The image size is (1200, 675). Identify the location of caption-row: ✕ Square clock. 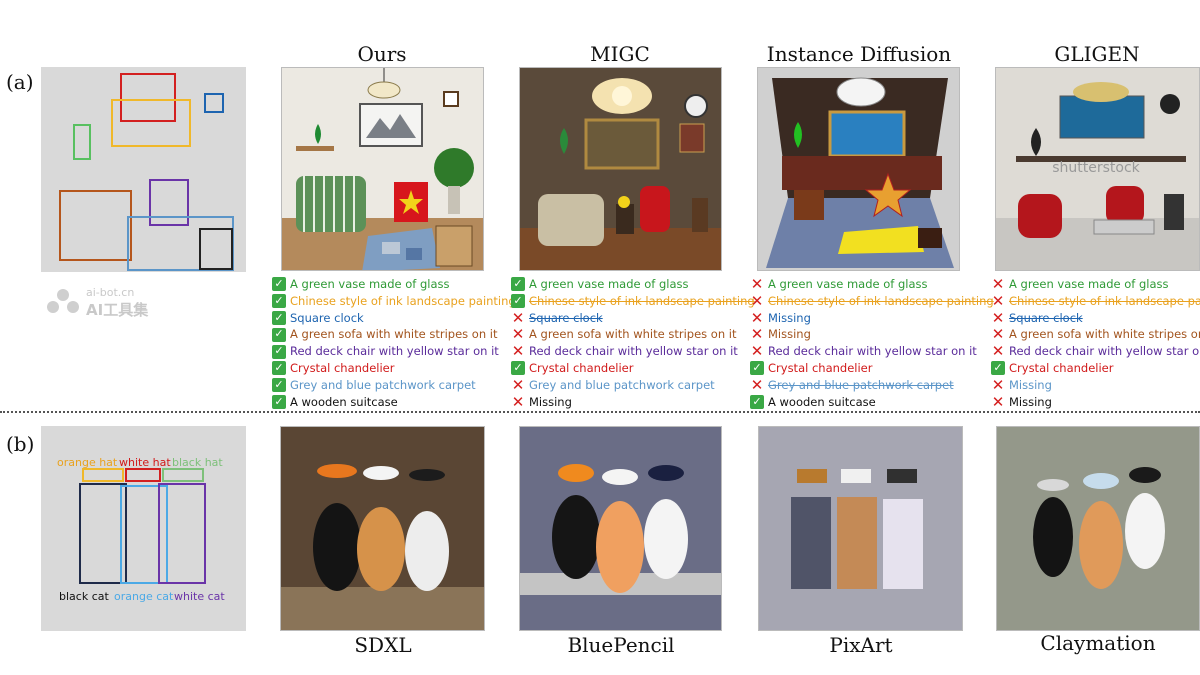
(1095, 317).